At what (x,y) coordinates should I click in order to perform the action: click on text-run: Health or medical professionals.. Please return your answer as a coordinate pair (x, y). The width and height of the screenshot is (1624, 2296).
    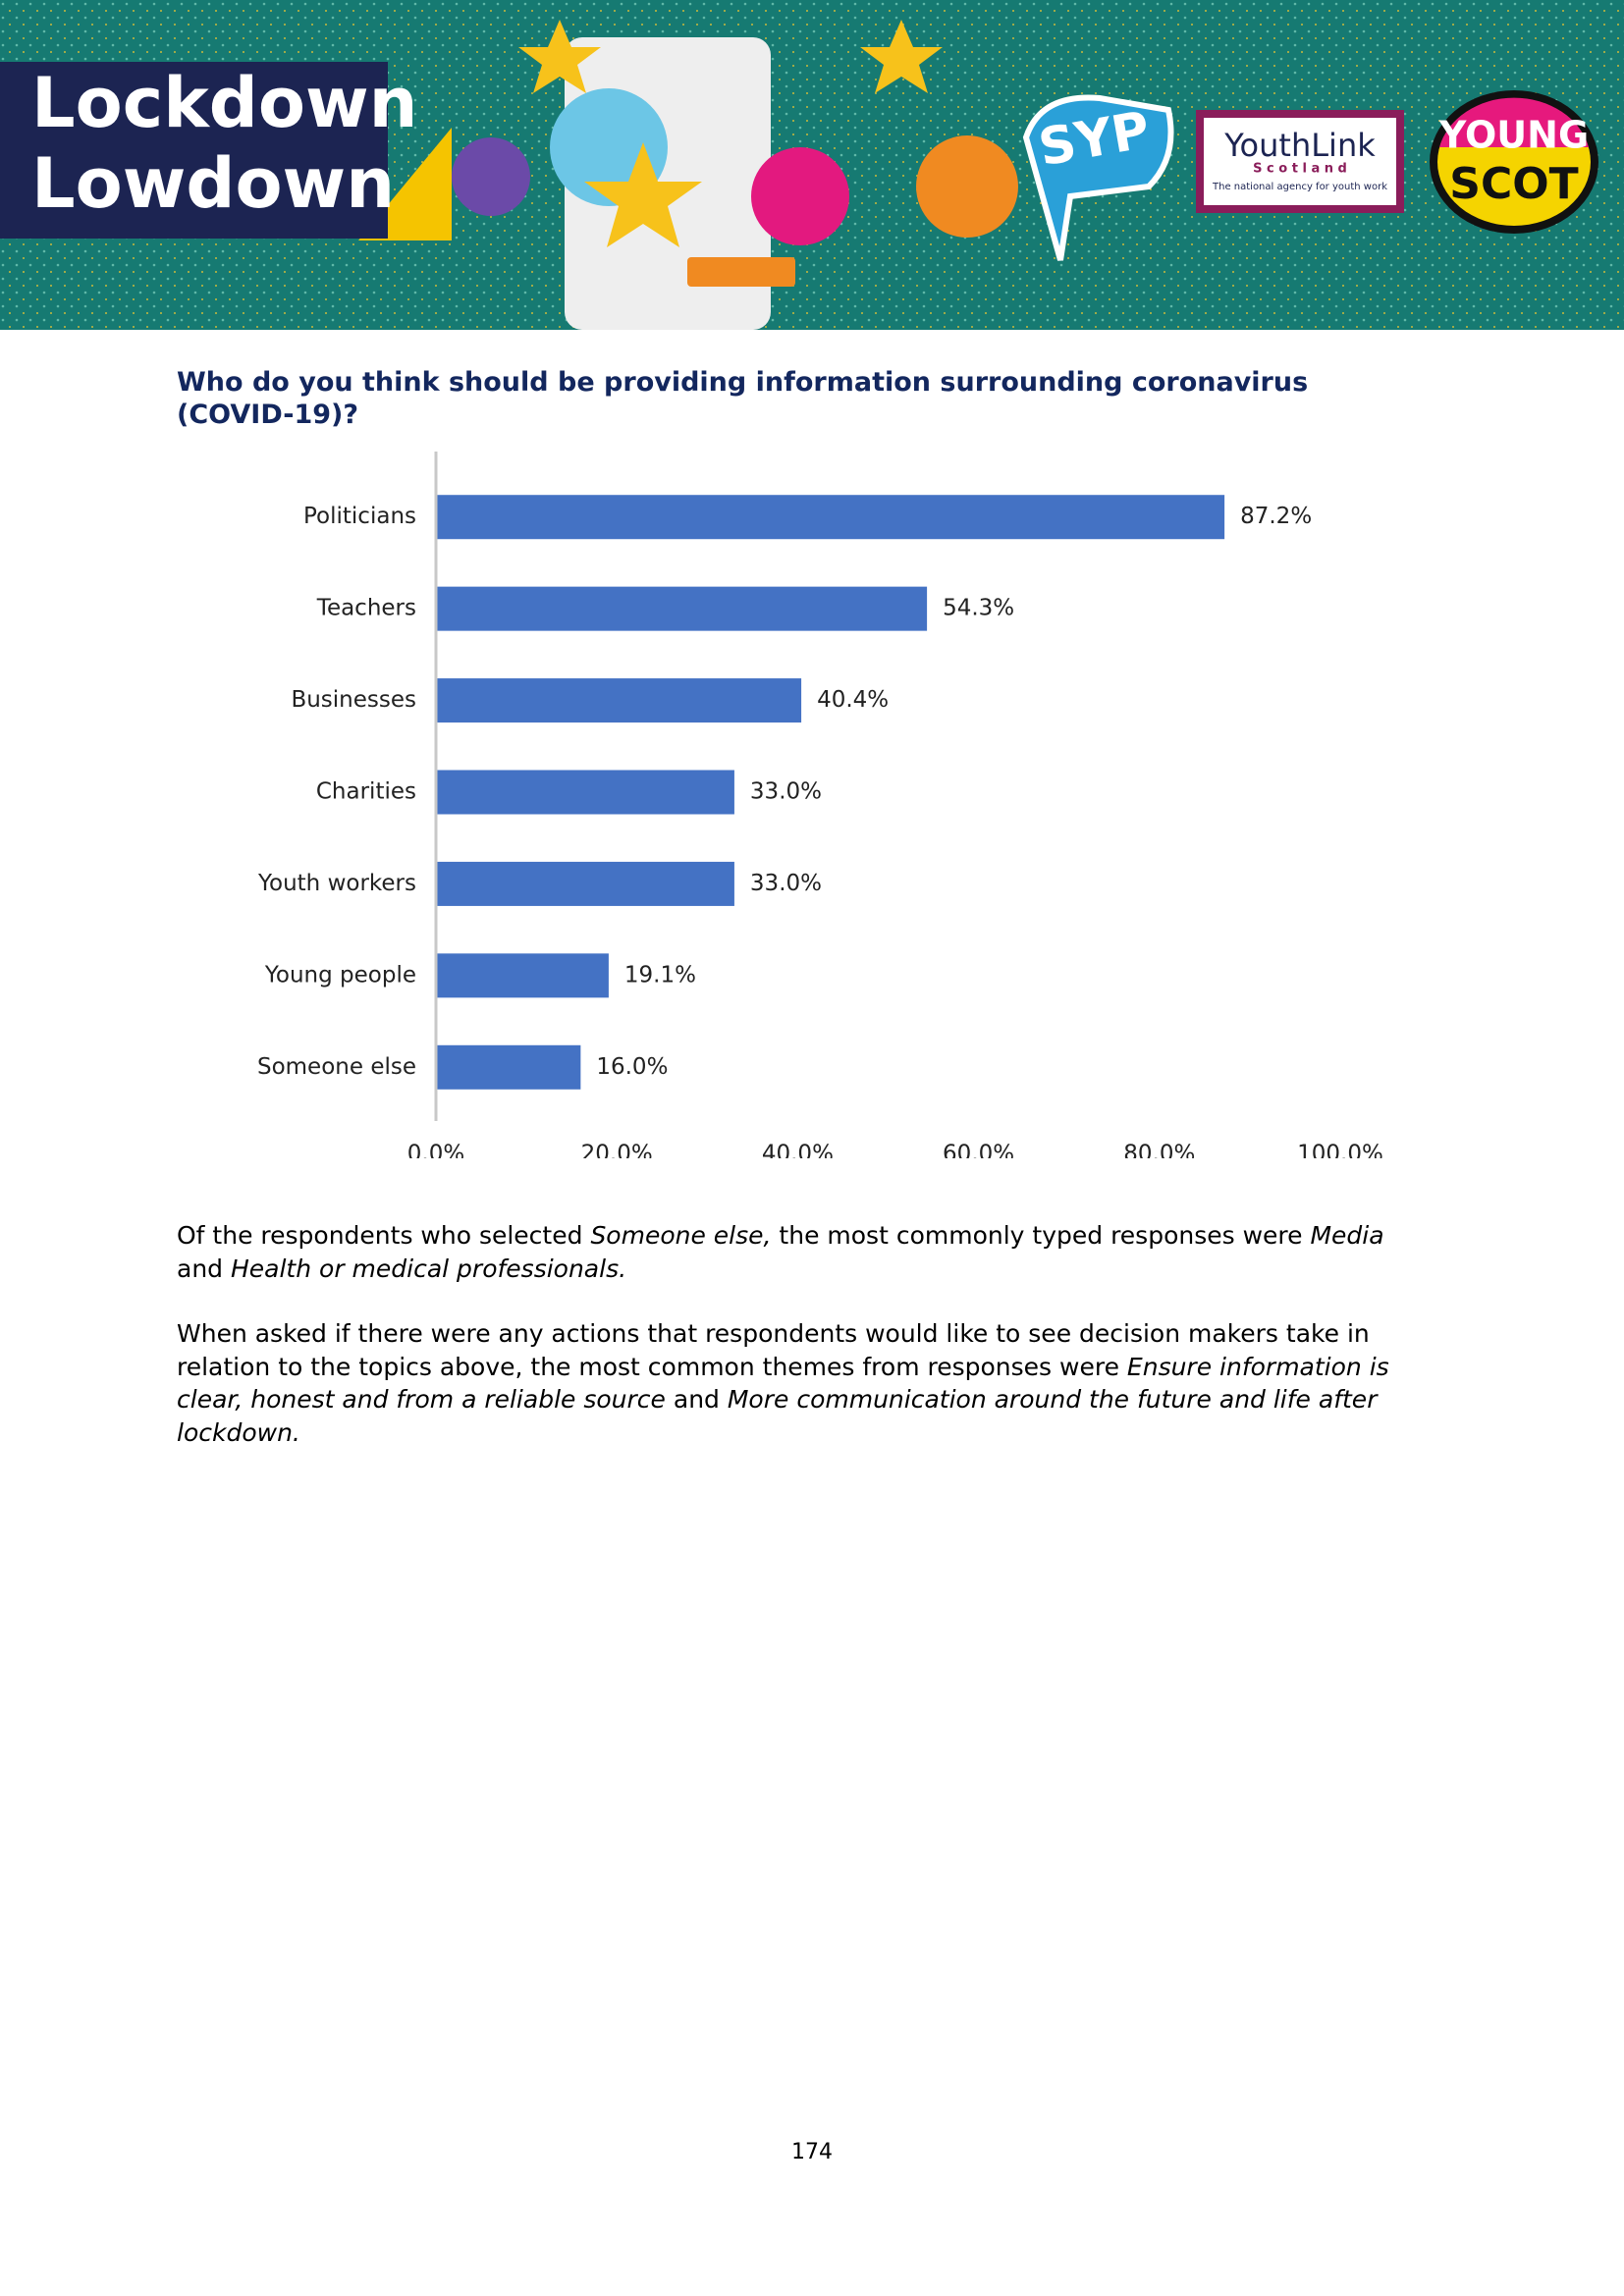
    Looking at the image, I should click on (428, 1268).